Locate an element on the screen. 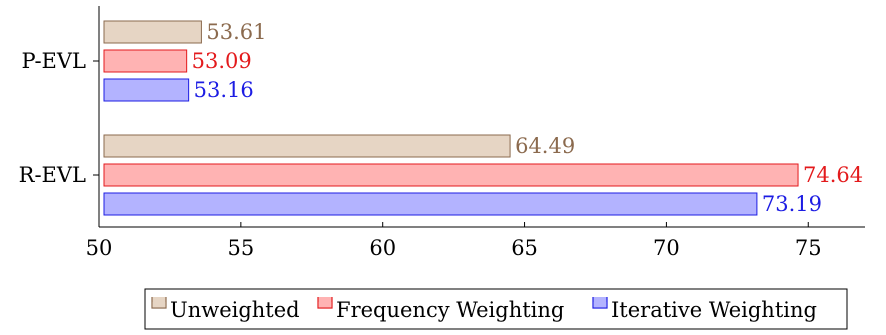 The height and width of the screenshot is (335, 886). x-tick-label: 50 is located at coordinates (99, 248).